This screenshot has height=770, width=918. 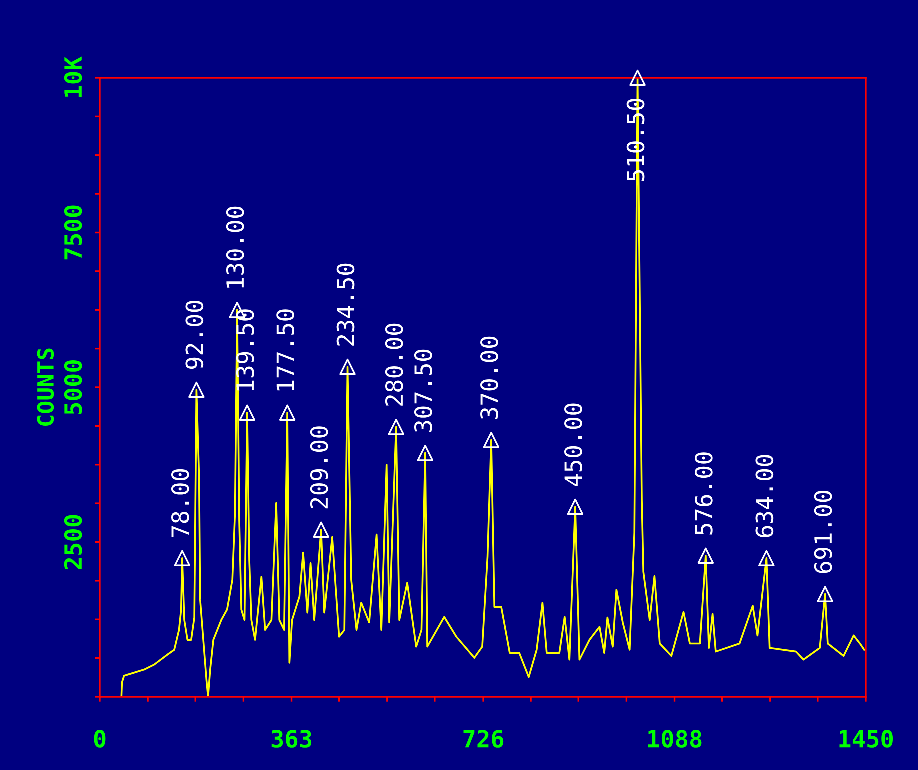 What do you see at coordinates (73, 77) in the screenshot?
I see `y-tick-label: 10K` at bounding box center [73, 77].